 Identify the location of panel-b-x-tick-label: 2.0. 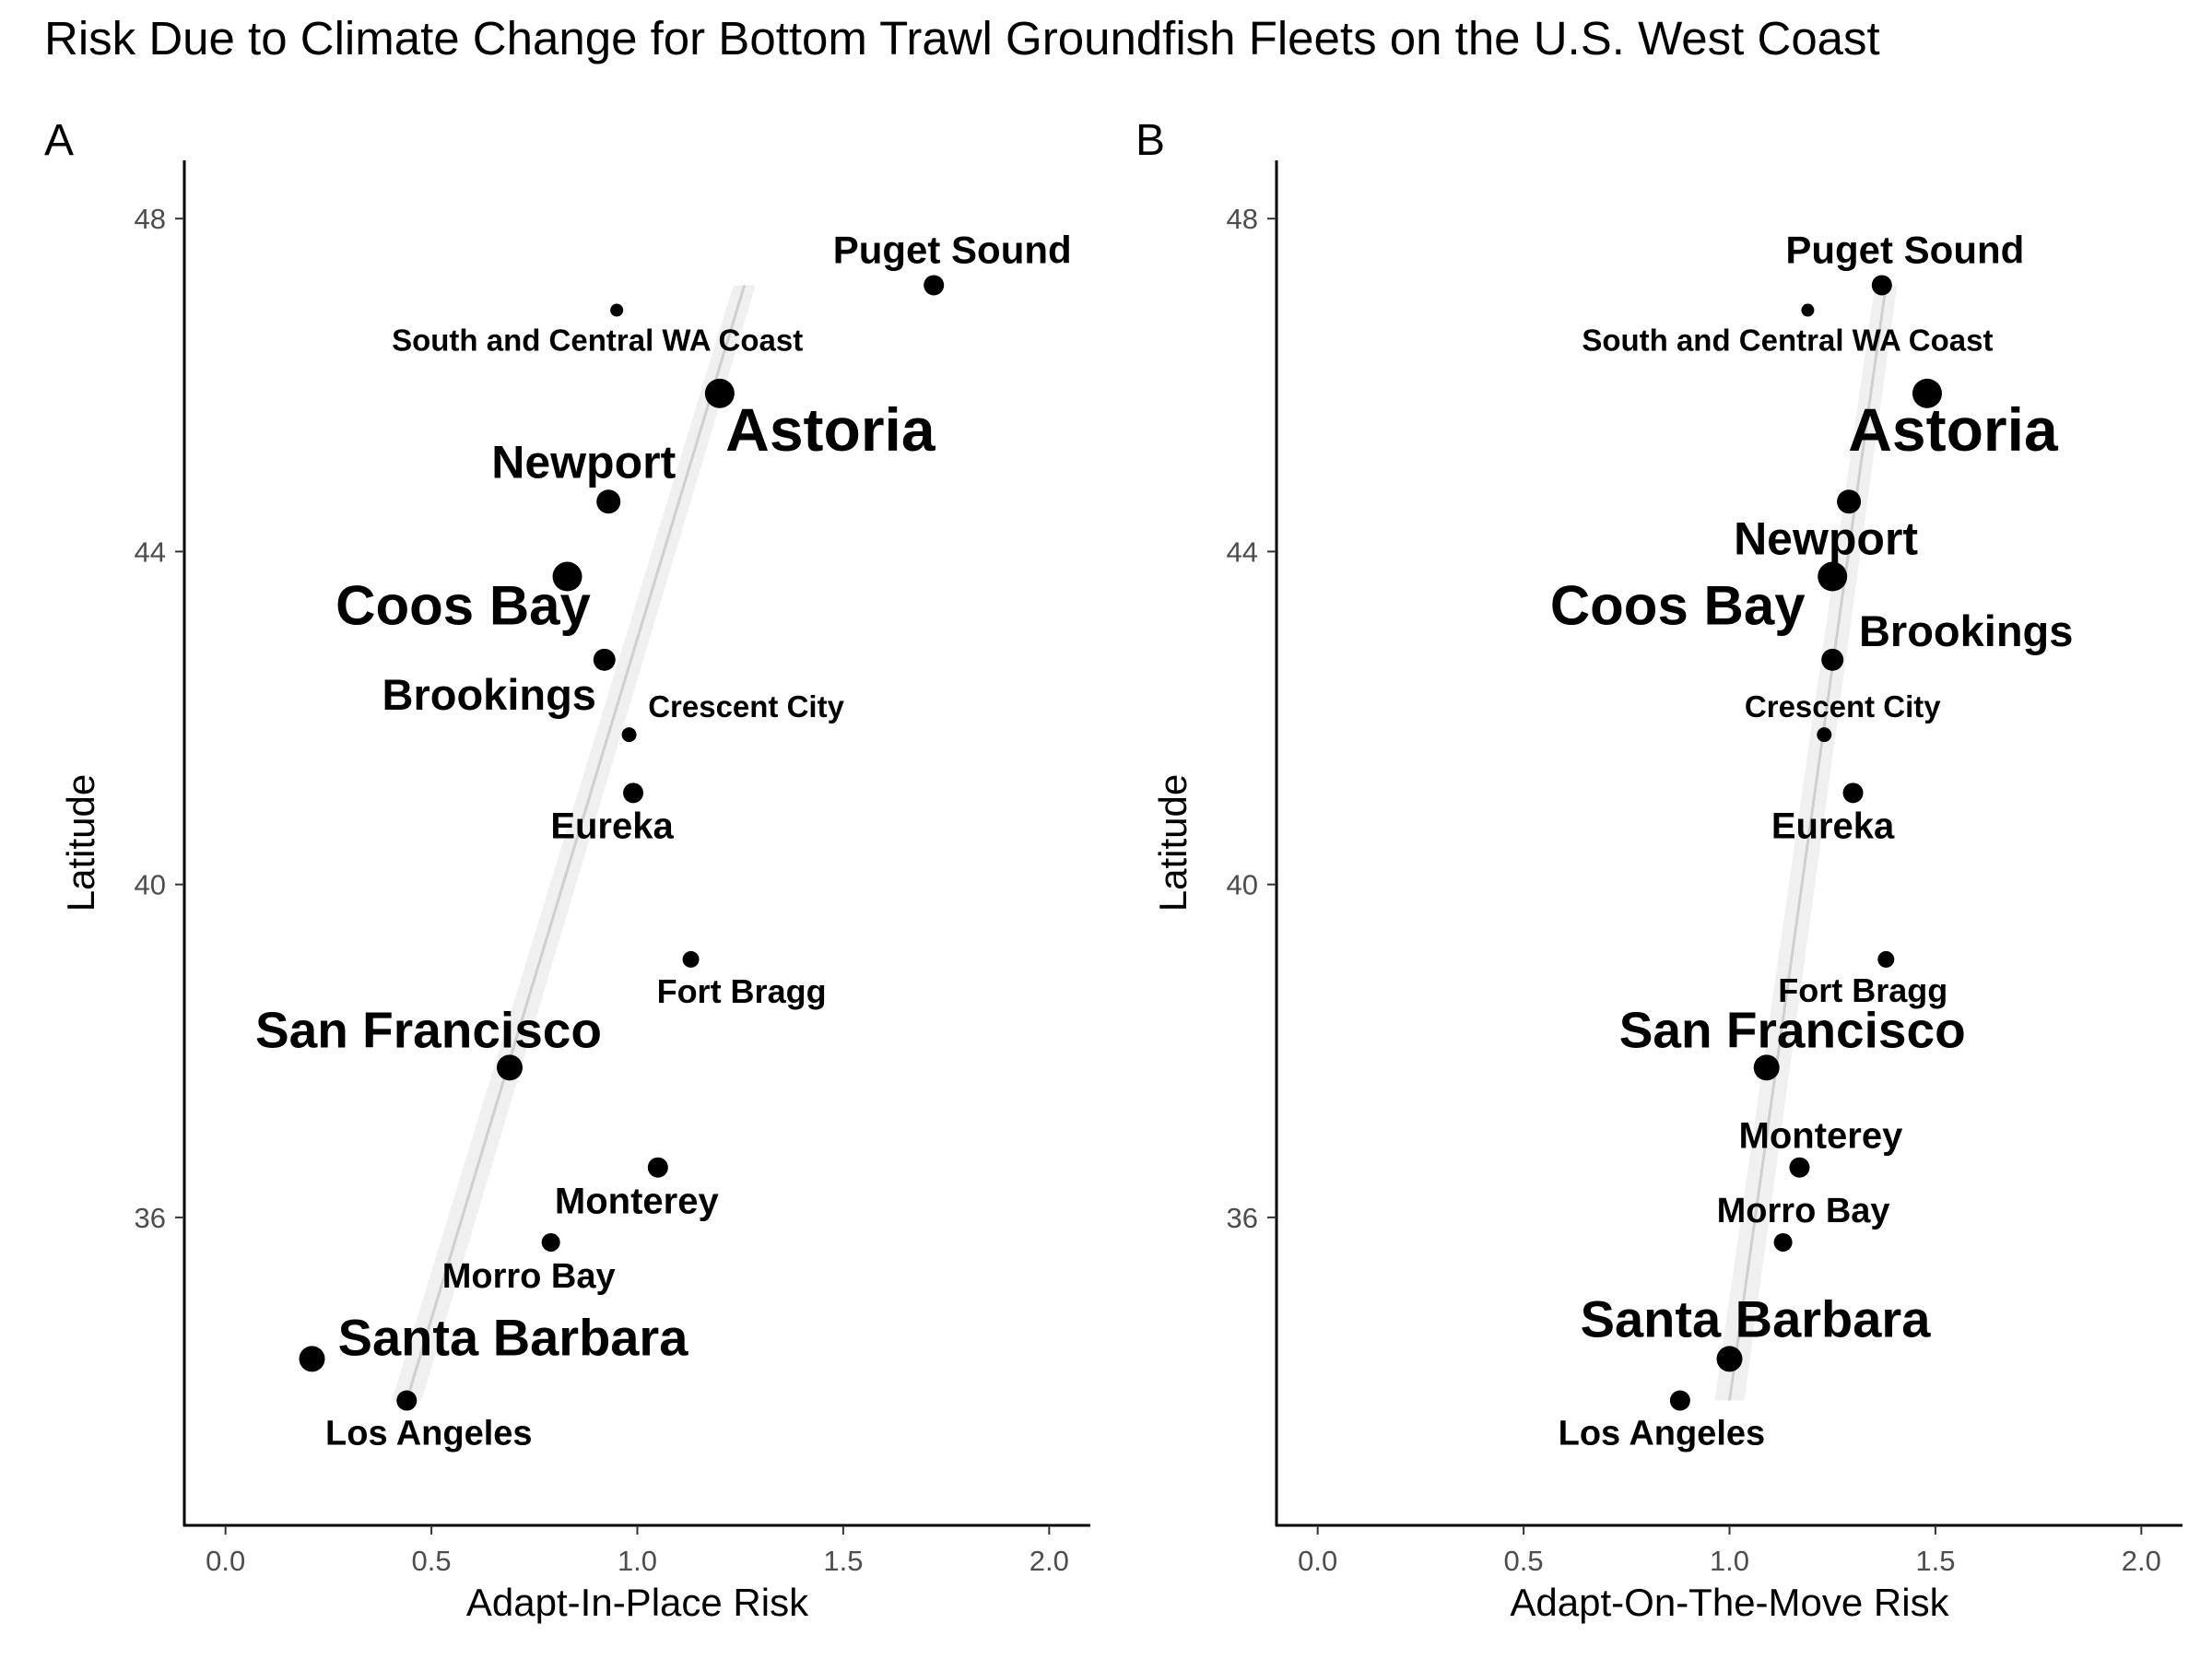
(2141, 1561).